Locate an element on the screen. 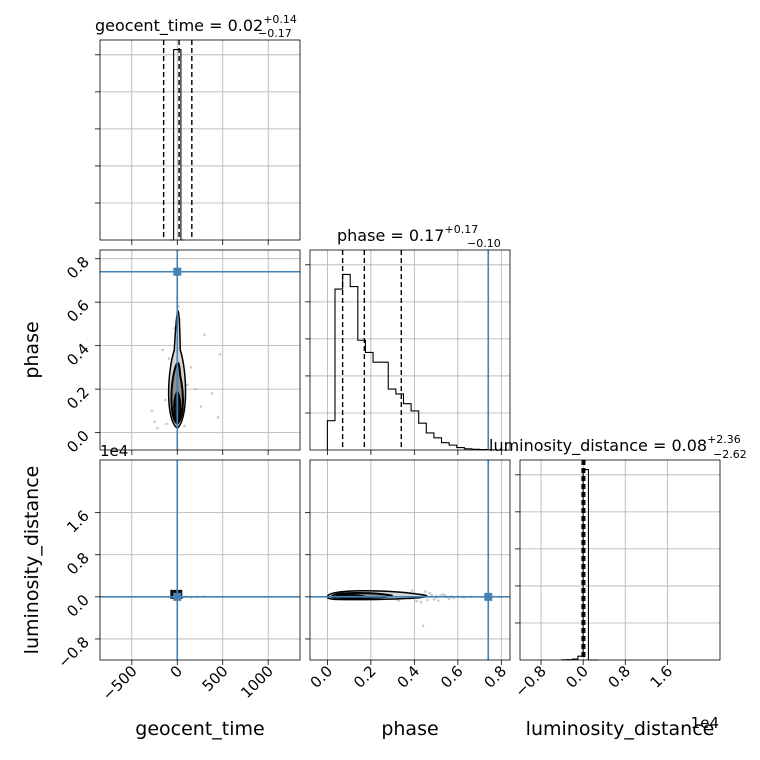 The height and width of the screenshot is (760, 760). p10-truth-marker is located at coordinates (177, 271).